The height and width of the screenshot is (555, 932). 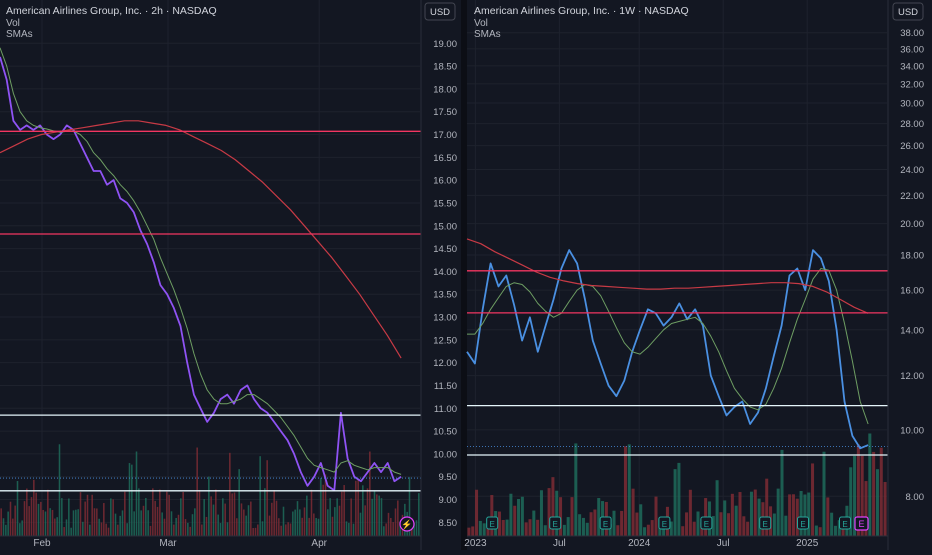 I want to click on right-currency-label: USD, so click(x=908, y=12).